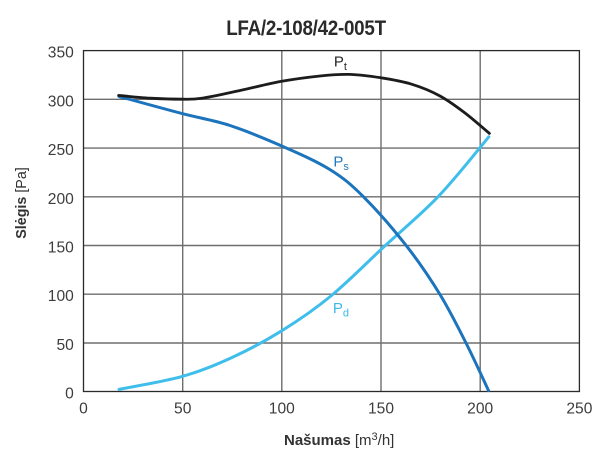 The width and height of the screenshot is (603, 458). Describe the element at coordinates (341, 162) in the screenshot. I see `svg-text: Ps` at that location.